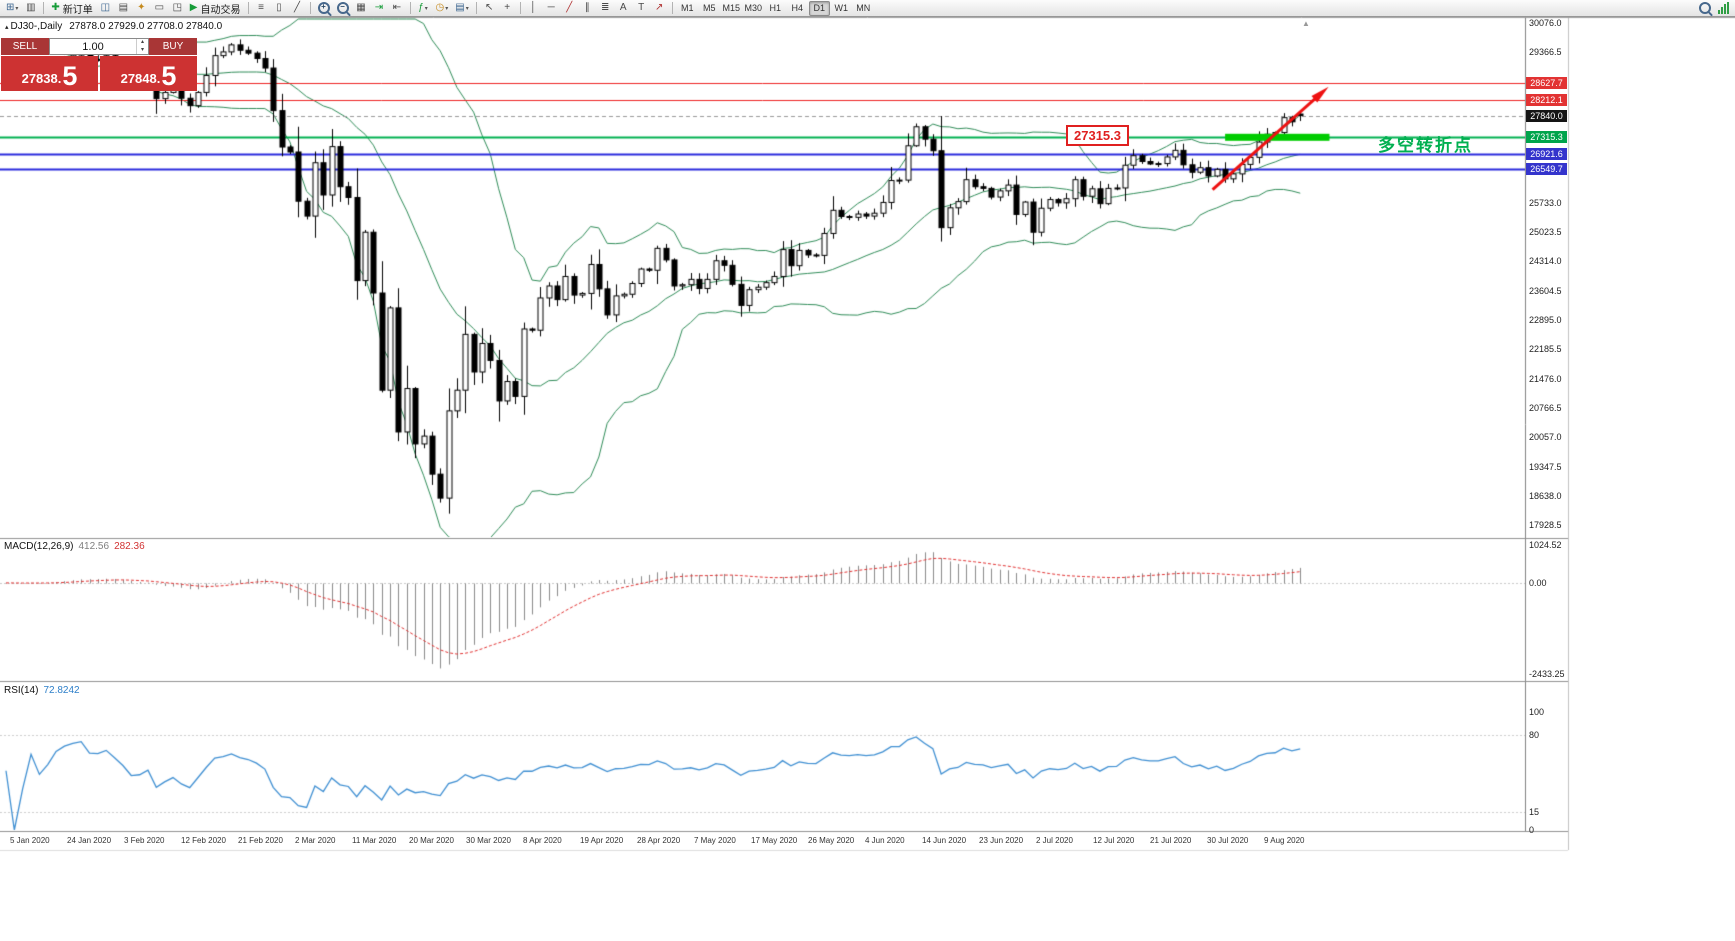 The image size is (1735, 941). I want to click on panel-splitter-macd, so click(784, 538).